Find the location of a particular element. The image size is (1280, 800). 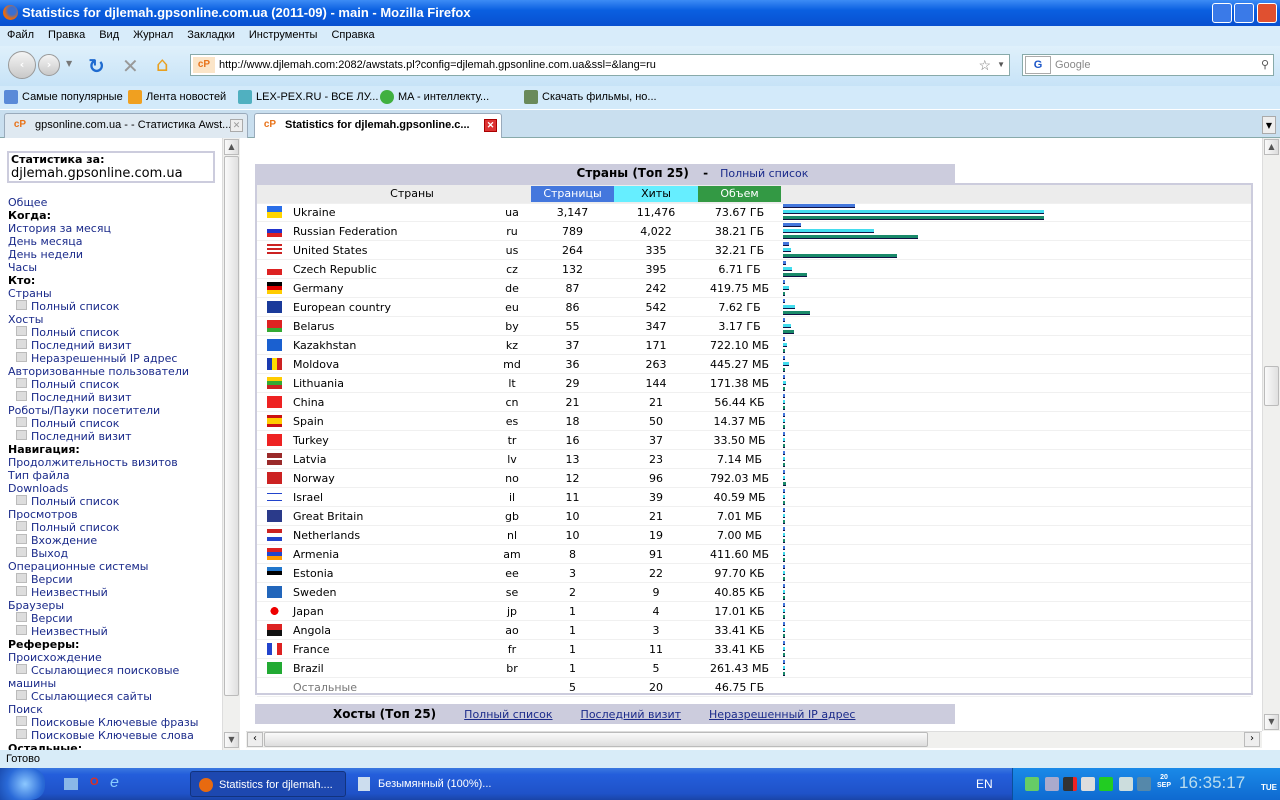

volume-icon is located at coordinates (1088, 784).